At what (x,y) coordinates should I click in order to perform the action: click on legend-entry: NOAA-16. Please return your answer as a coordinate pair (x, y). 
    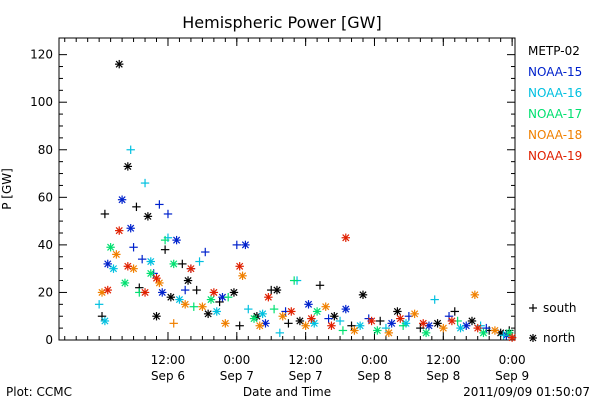
    Looking at the image, I should click on (555, 93).